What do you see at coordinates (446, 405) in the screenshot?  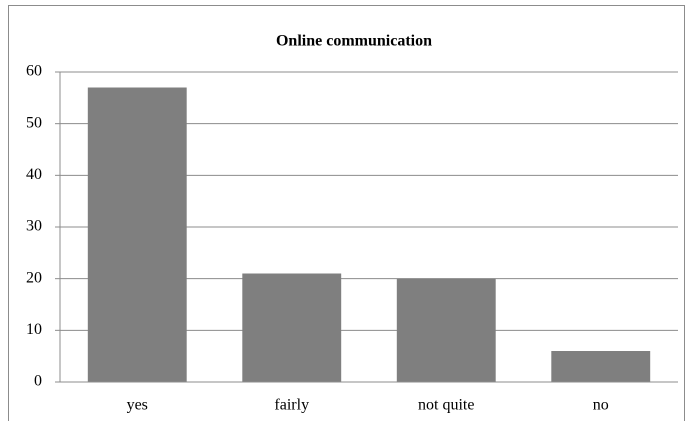 I see `x-tick-label: not quite` at bounding box center [446, 405].